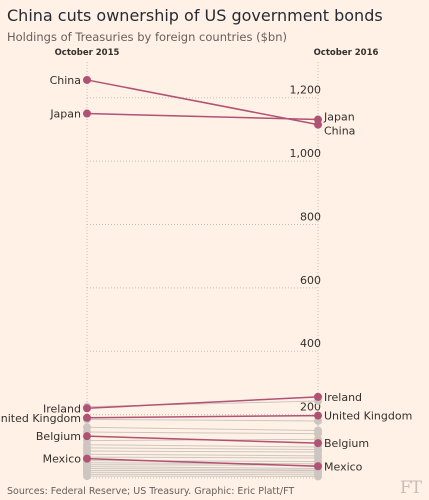 This screenshot has width=429, height=500. I want to click on y-tick-label: 400, so click(310, 343).